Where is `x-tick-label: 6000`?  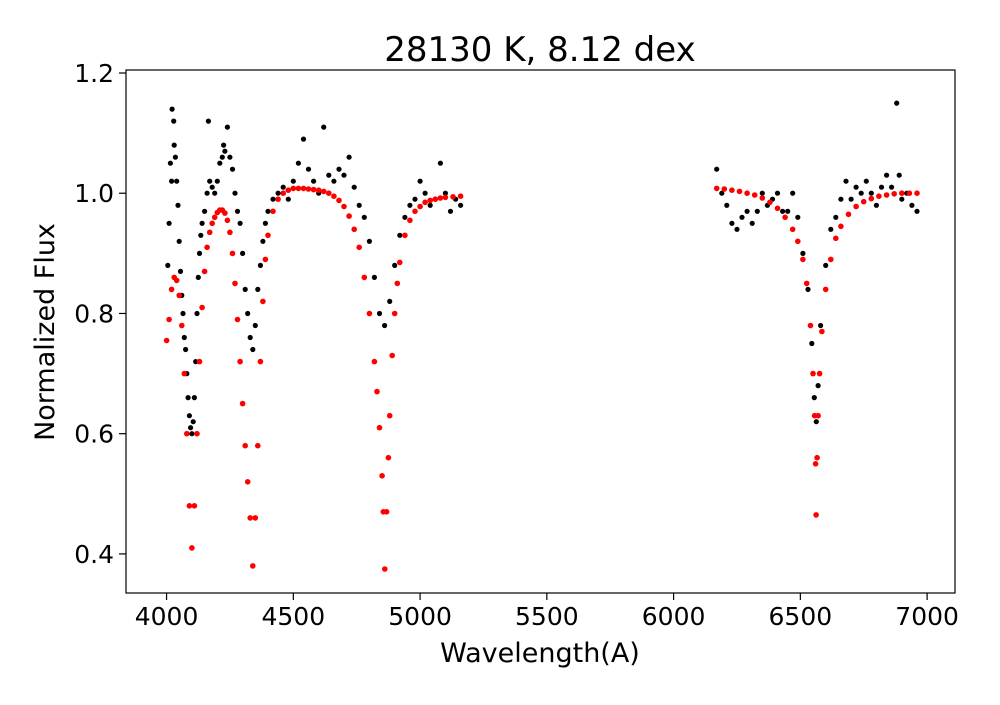
x-tick-label: 6000 is located at coordinates (674, 616).